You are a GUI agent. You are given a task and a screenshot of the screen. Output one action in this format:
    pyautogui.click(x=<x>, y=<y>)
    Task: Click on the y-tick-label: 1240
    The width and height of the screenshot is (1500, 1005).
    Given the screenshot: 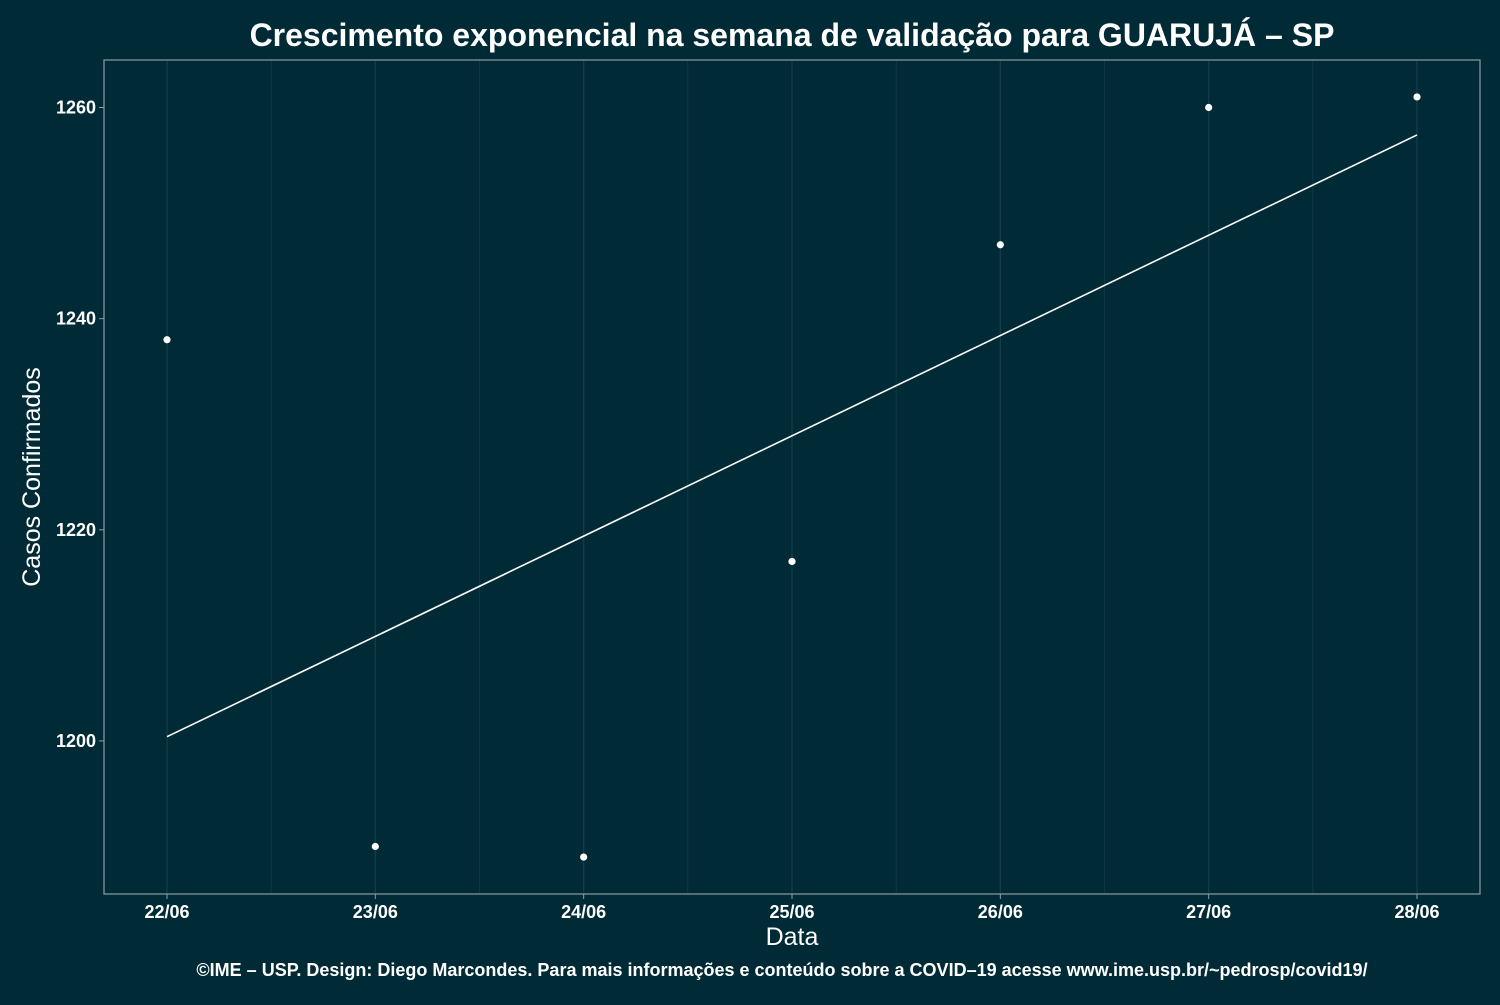 What is the action you would take?
    pyautogui.click(x=76, y=319)
    